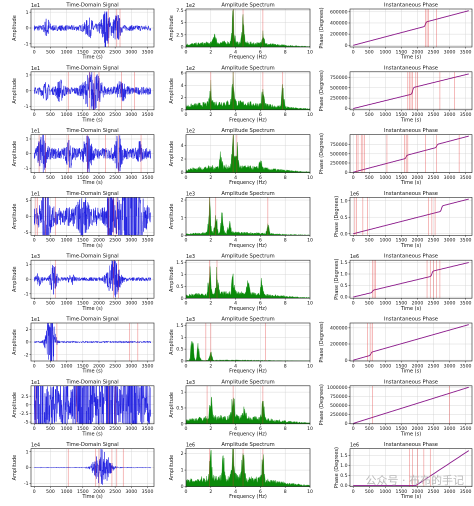 The height and width of the screenshot is (506, 474). What do you see at coordinates (182, 201) in the screenshot?
I see `tick-label-y: 2` at bounding box center [182, 201].